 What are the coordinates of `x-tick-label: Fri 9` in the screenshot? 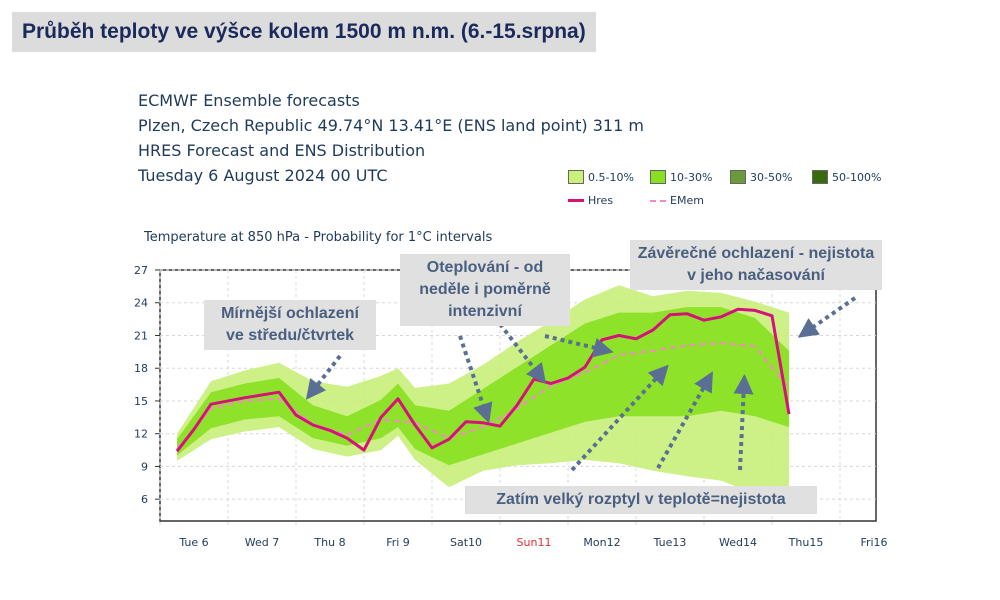 It's located at (398, 542).